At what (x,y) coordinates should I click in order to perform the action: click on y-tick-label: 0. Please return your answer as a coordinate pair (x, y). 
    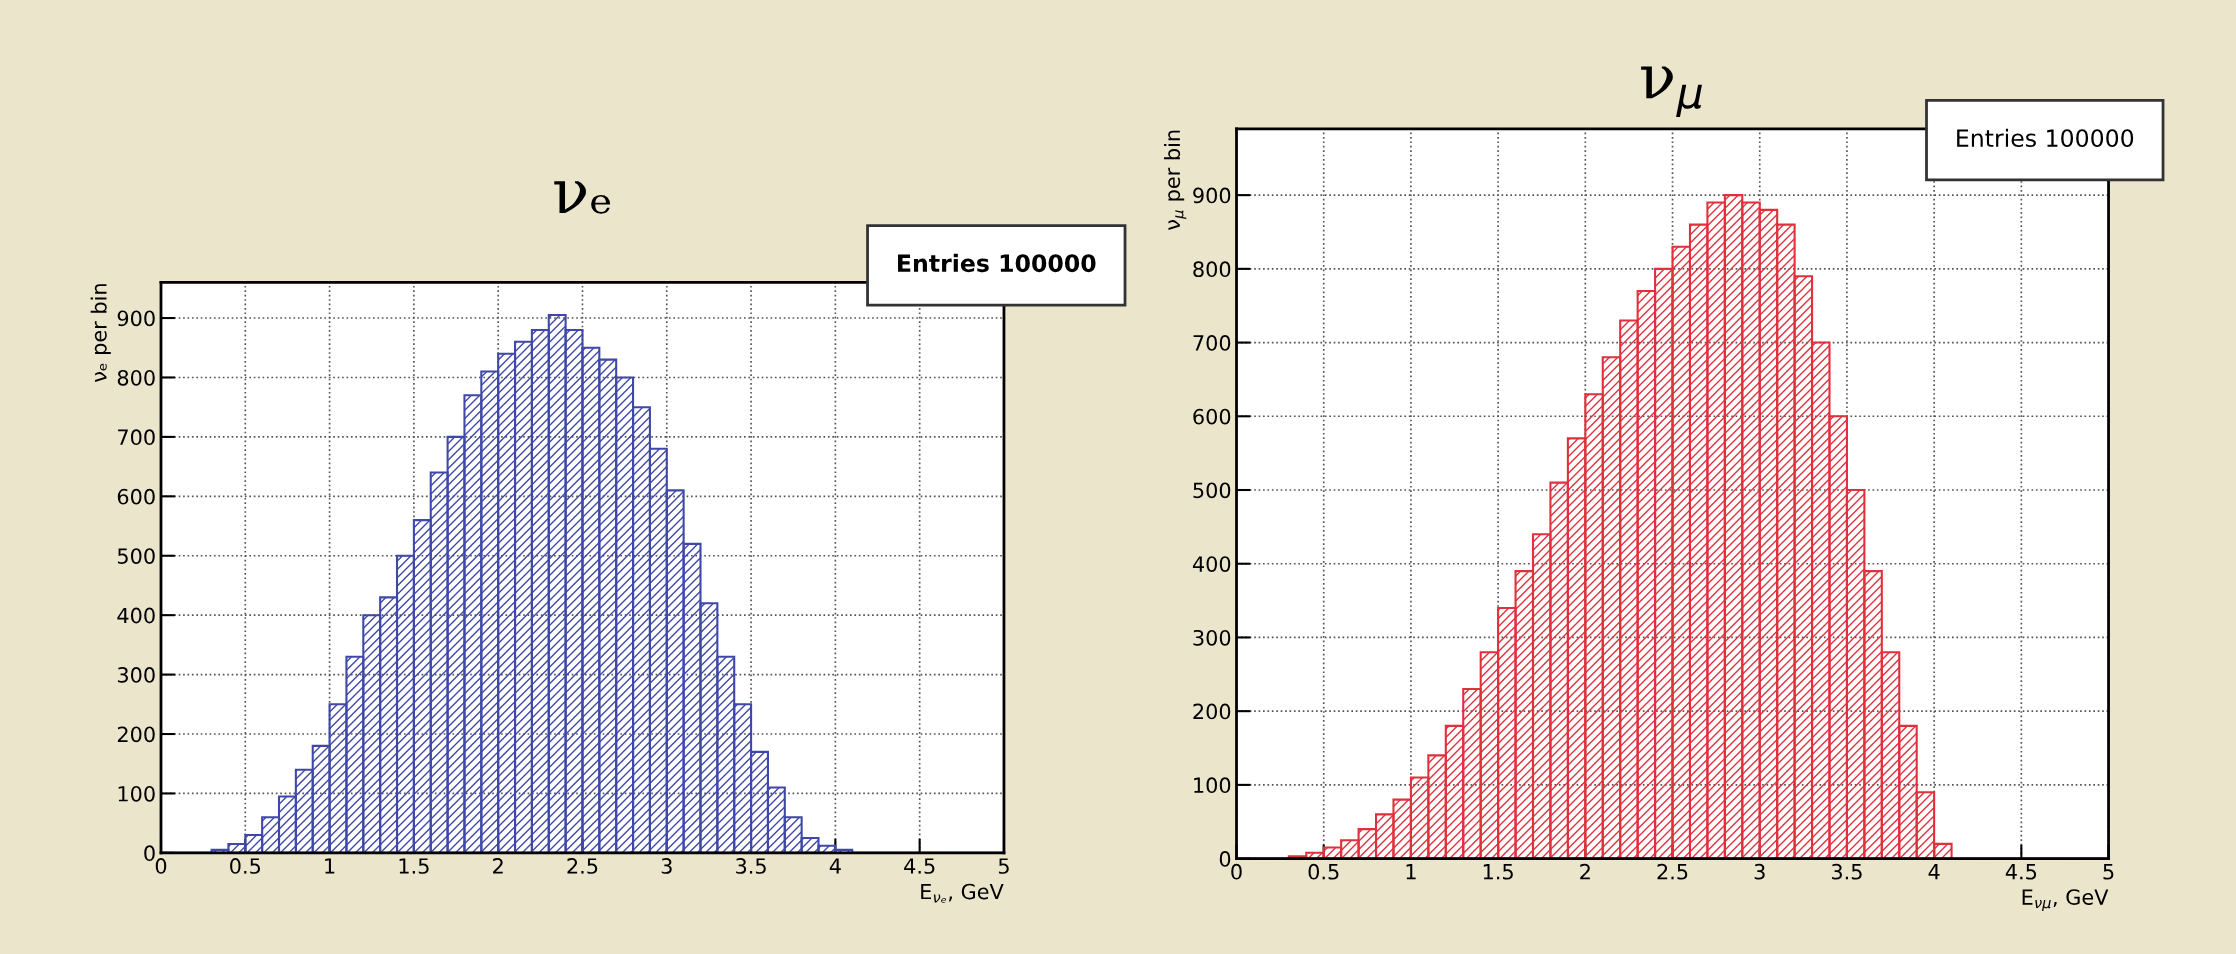
    Looking at the image, I should click on (149, 853).